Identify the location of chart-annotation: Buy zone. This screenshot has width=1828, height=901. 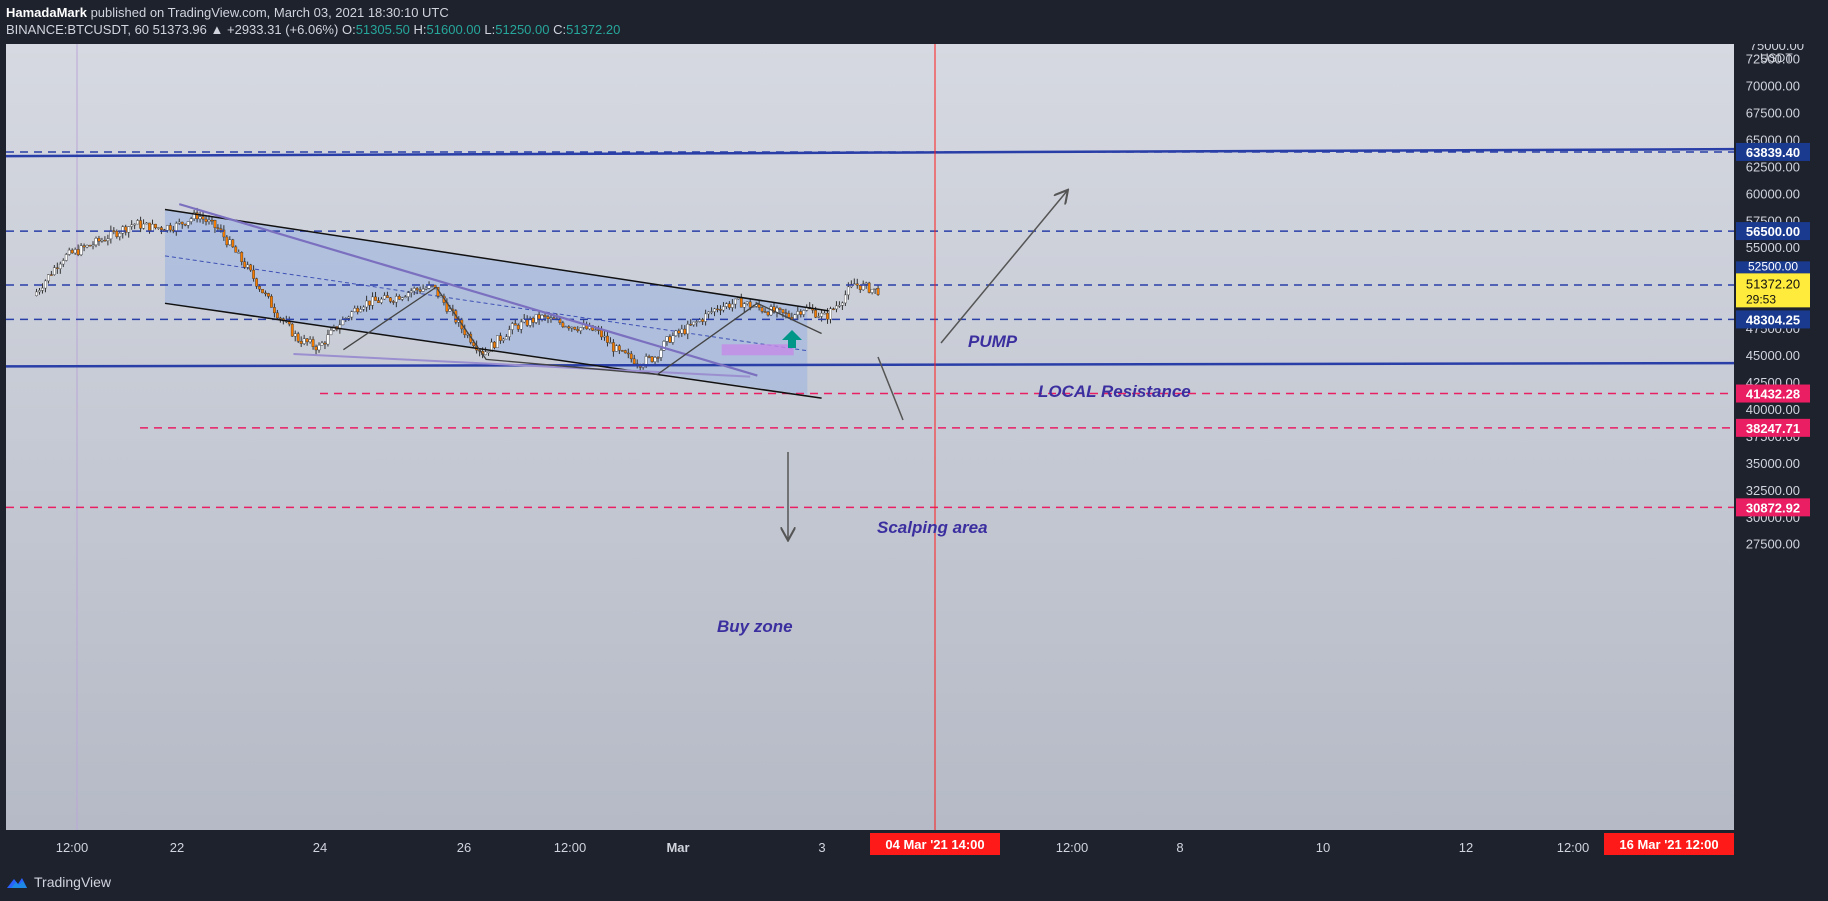
(755, 626).